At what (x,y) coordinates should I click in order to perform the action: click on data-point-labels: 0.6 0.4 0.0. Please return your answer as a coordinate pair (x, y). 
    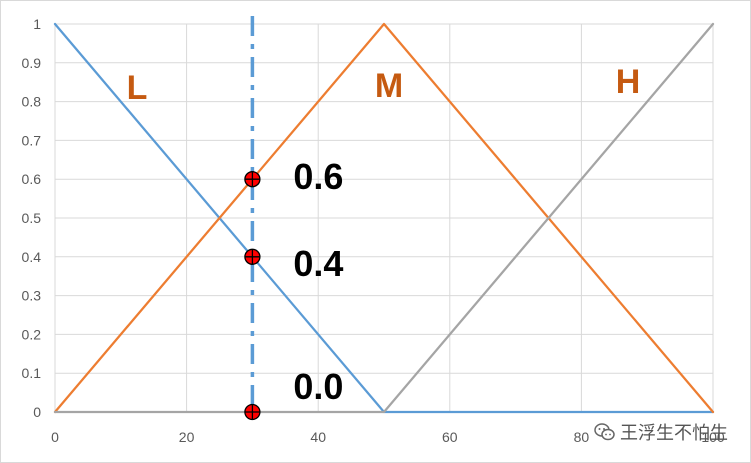
    Looking at the image, I should click on (318, 281).